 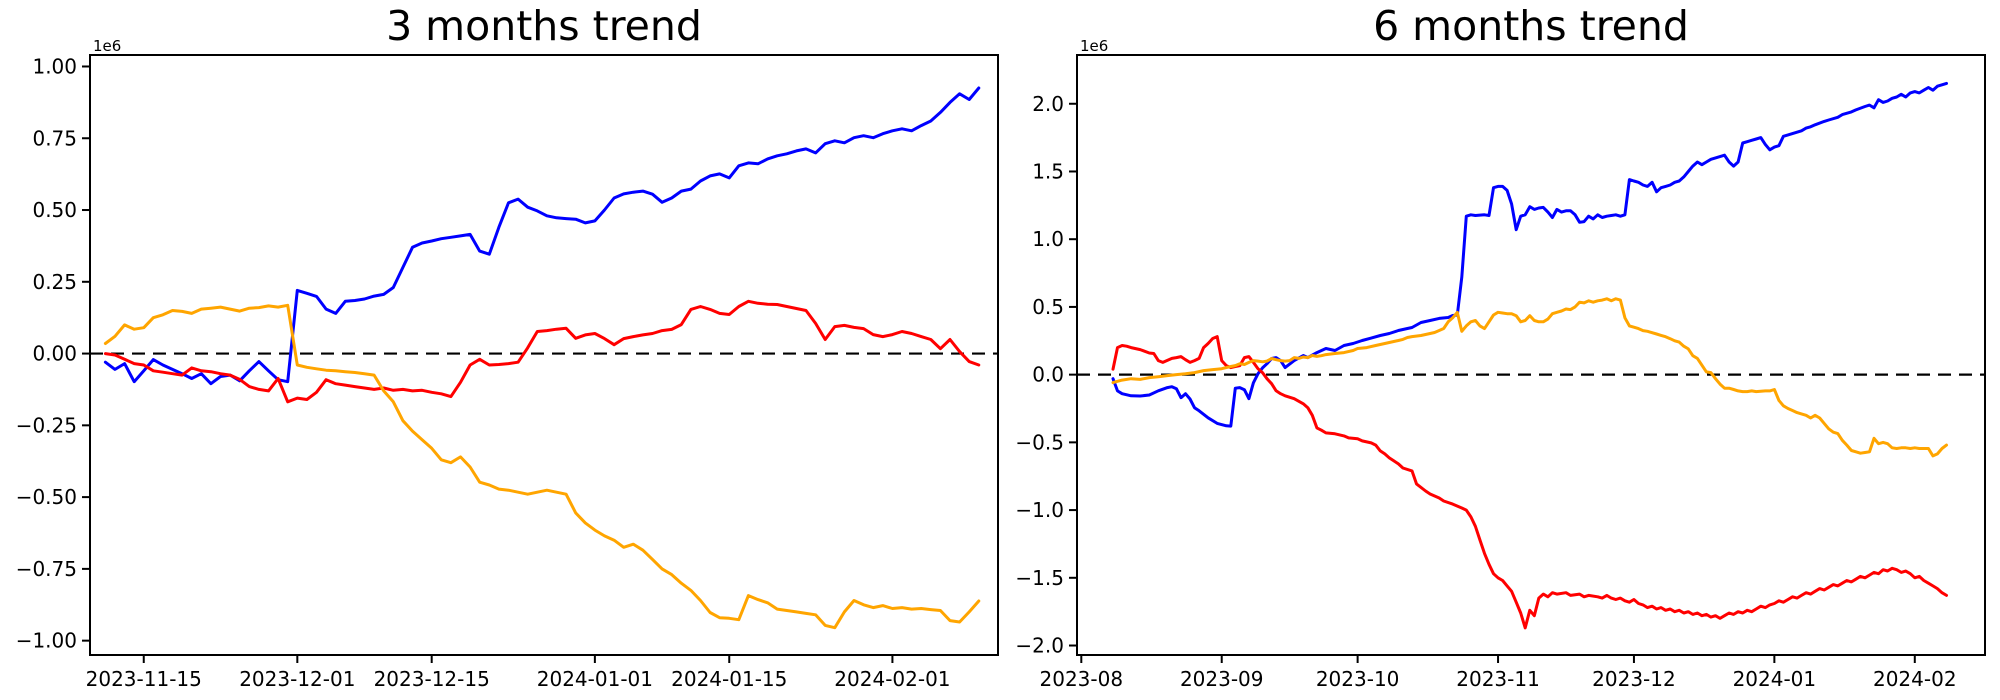 I want to click on x-tick-label: 2024-01-01, so click(x=595, y=679).